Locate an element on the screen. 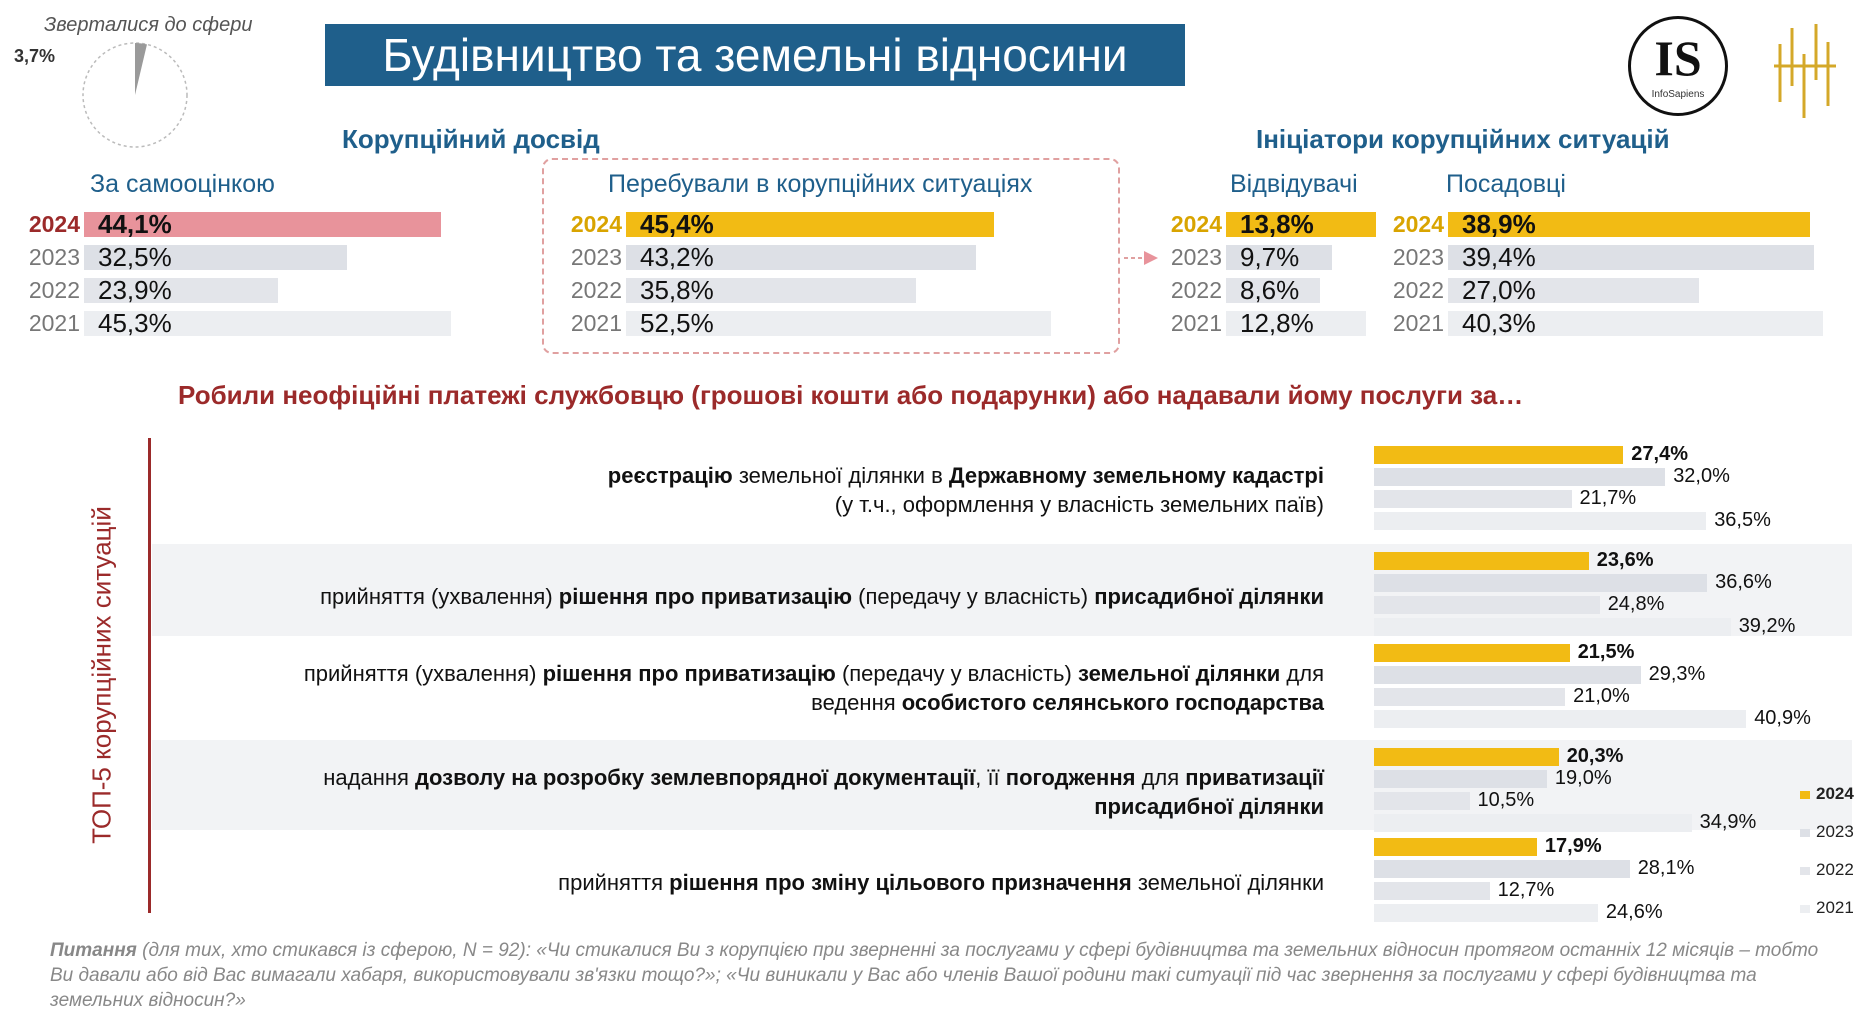  situation-1-seg-0-0: прийняття (ухвалення) is located at coordinates (439, 596).